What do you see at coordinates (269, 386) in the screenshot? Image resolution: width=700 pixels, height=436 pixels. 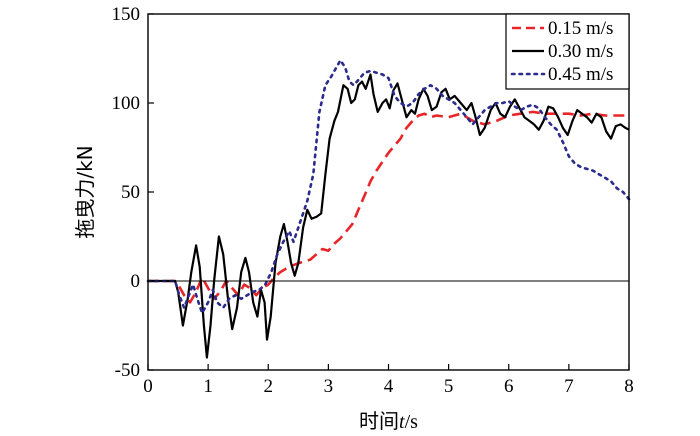 I see `x-tick-label: 2` at bounding box center [269, 386].